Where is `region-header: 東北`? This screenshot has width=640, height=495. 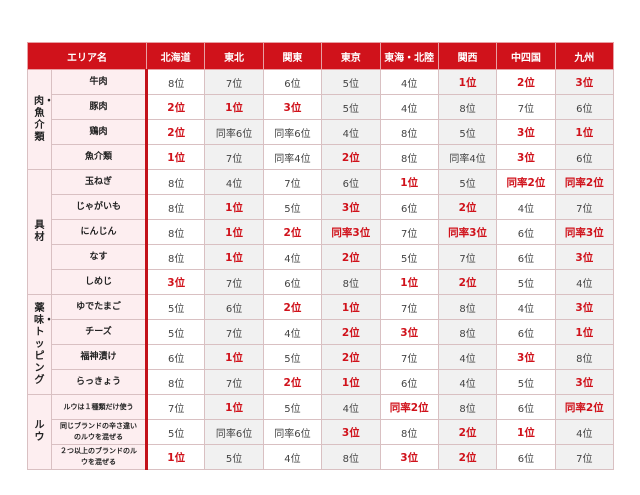
region-header: 東北 is located at coordinates (234, 56).